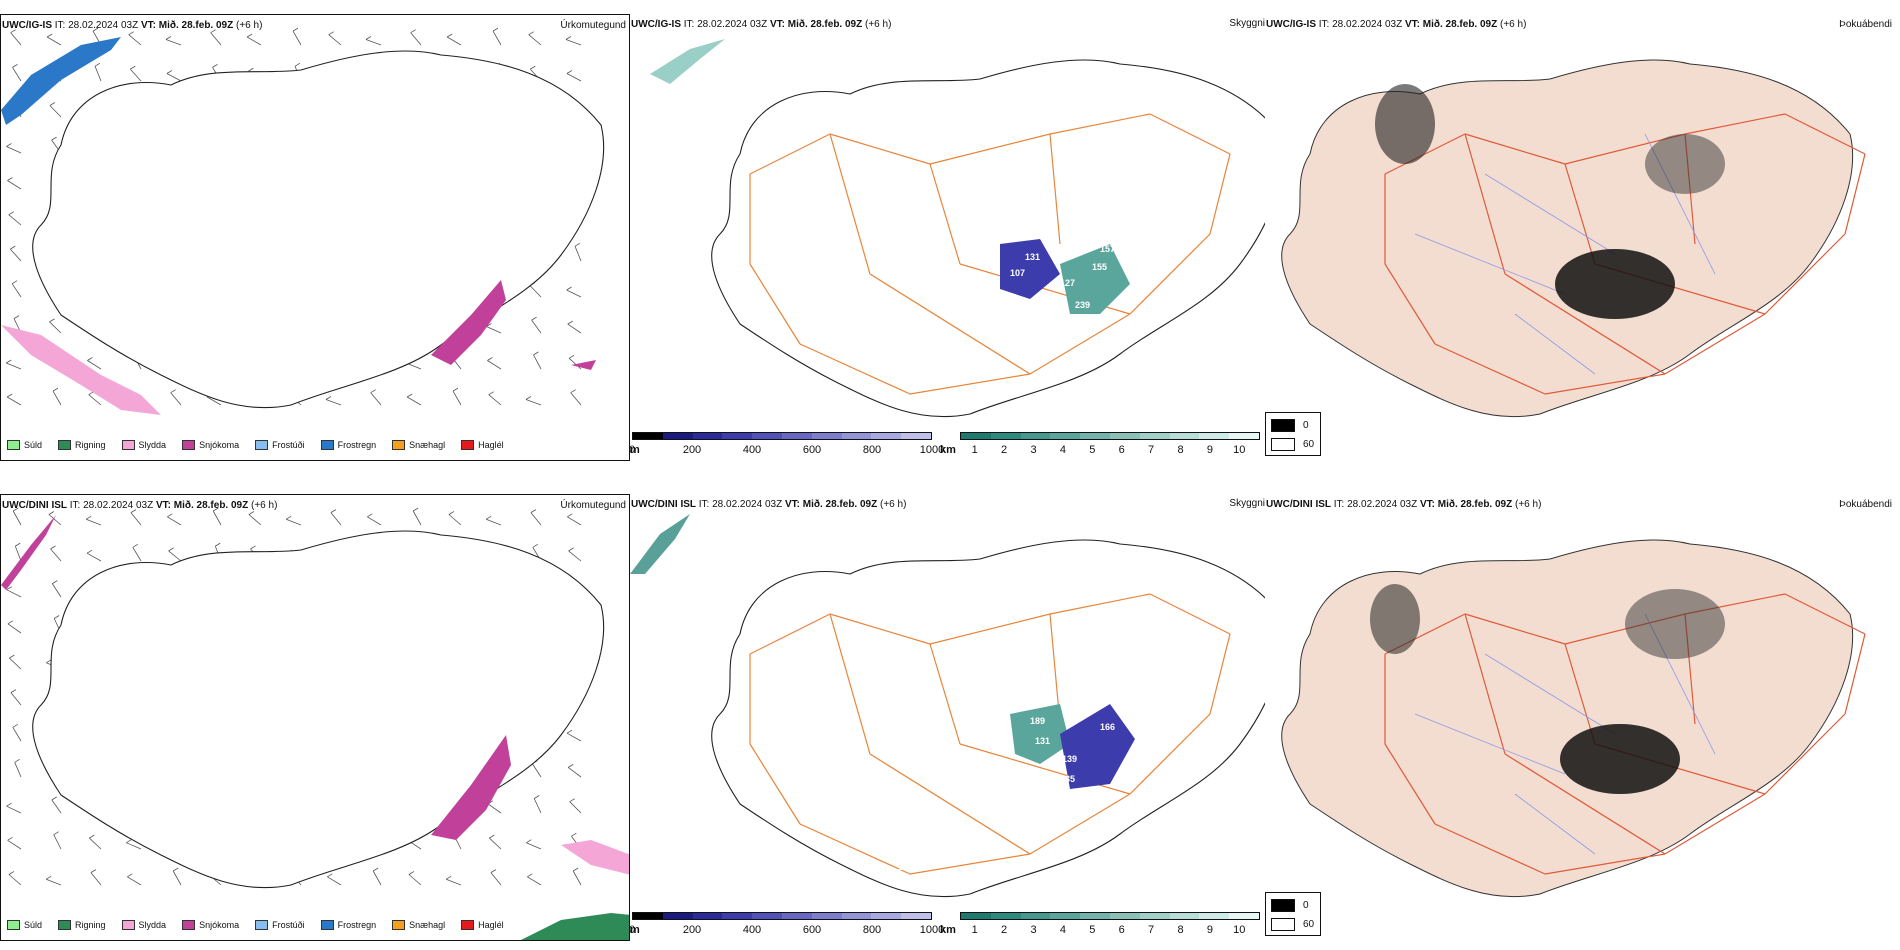  Describe the element at coordinates (90, 445) in the screenshot. I see `legend-label: Rigning` at that location.